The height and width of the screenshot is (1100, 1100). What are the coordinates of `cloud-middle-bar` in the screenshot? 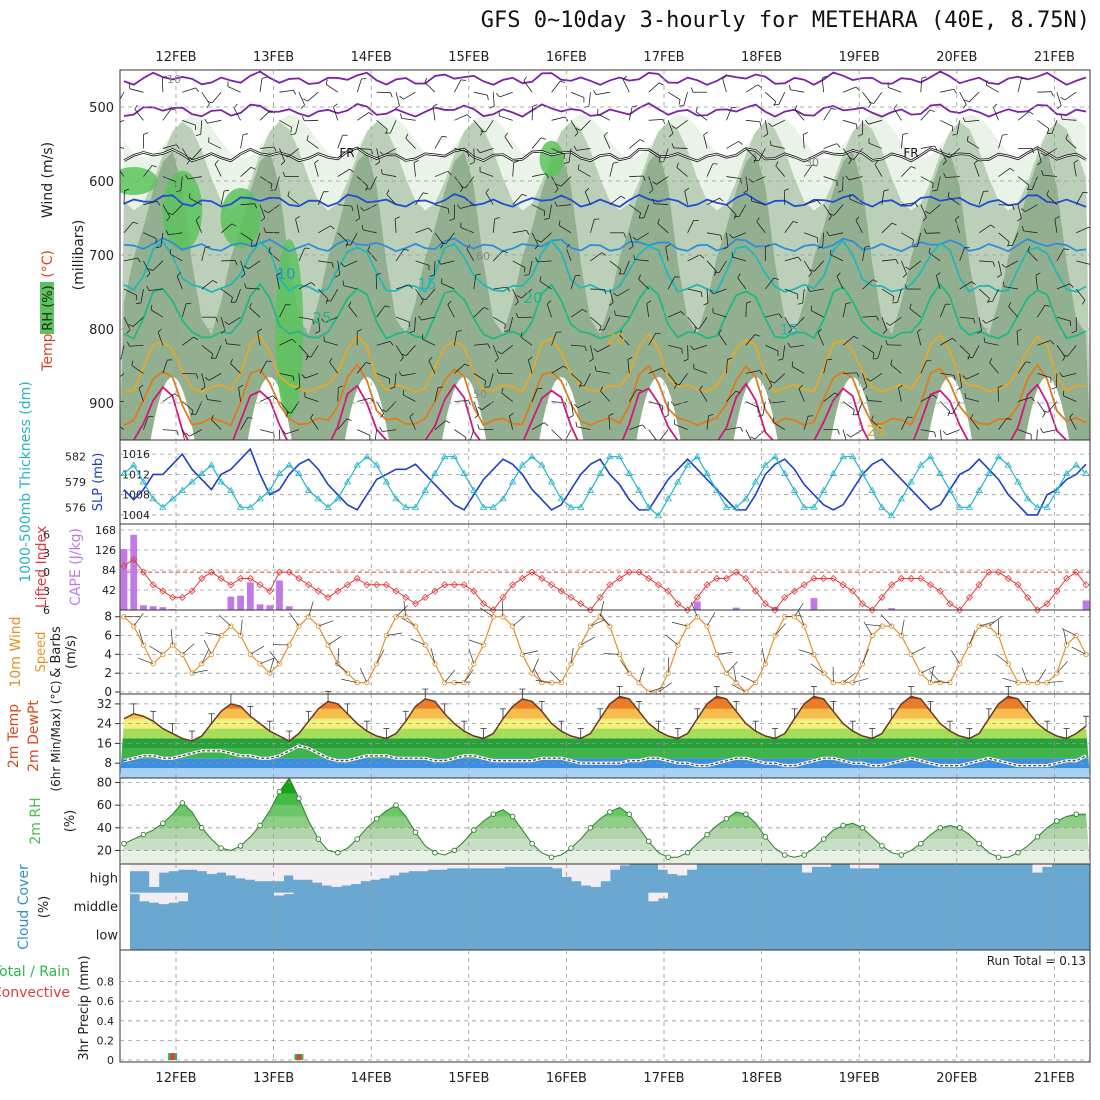 It's located at (288, 893).